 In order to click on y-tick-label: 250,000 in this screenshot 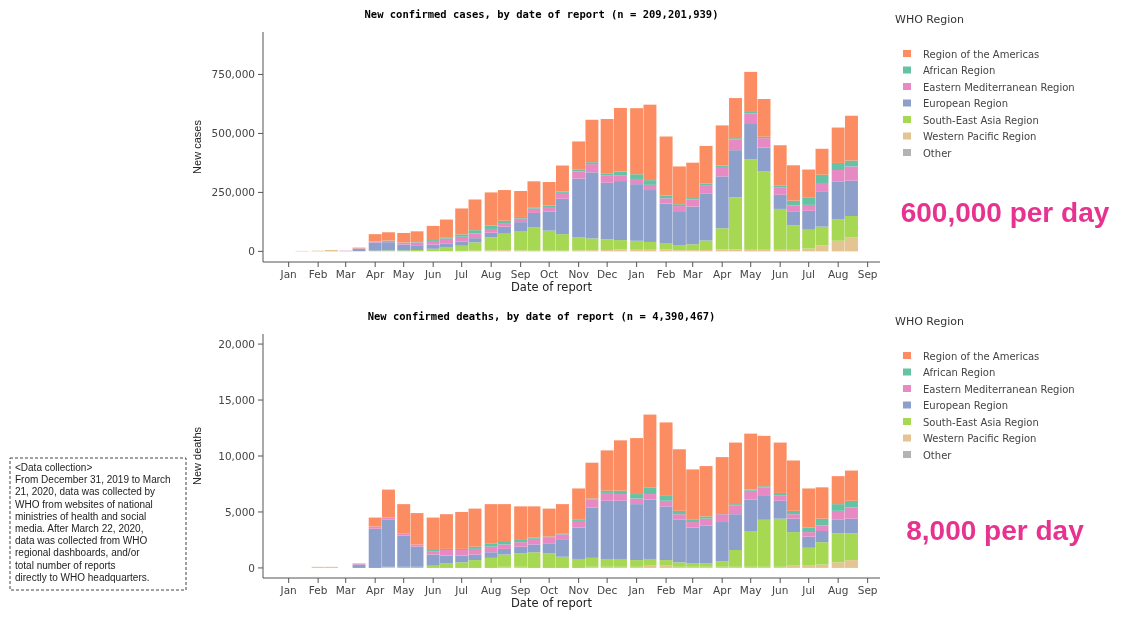, I will do `click(233, 192)`.